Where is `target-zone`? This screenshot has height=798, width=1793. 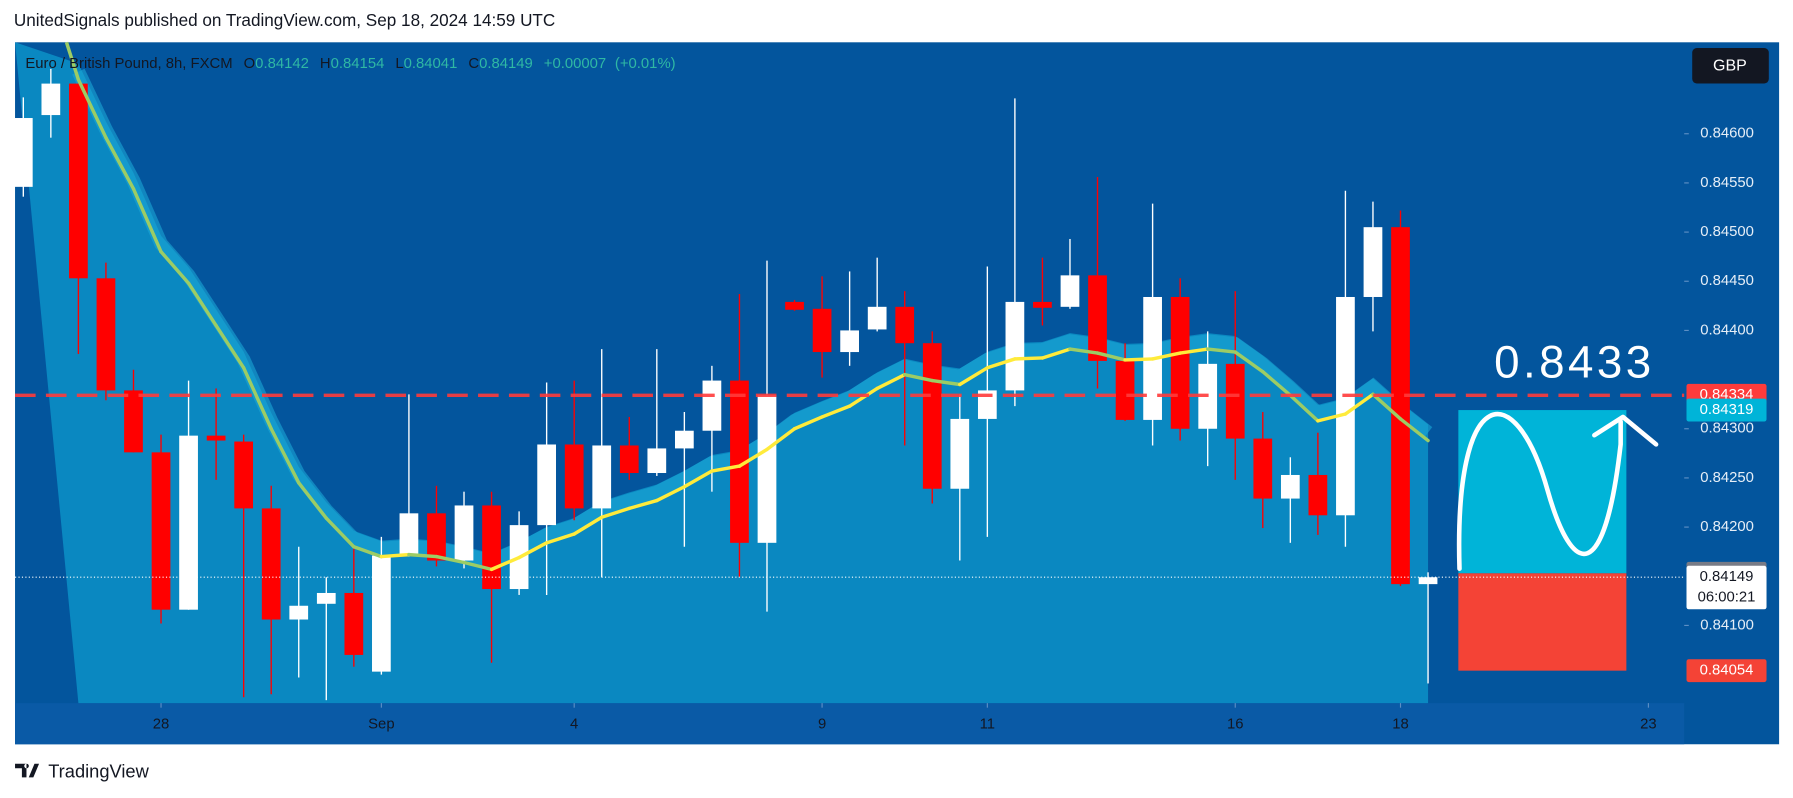
target-zone is located at coordinates (1542, 492).